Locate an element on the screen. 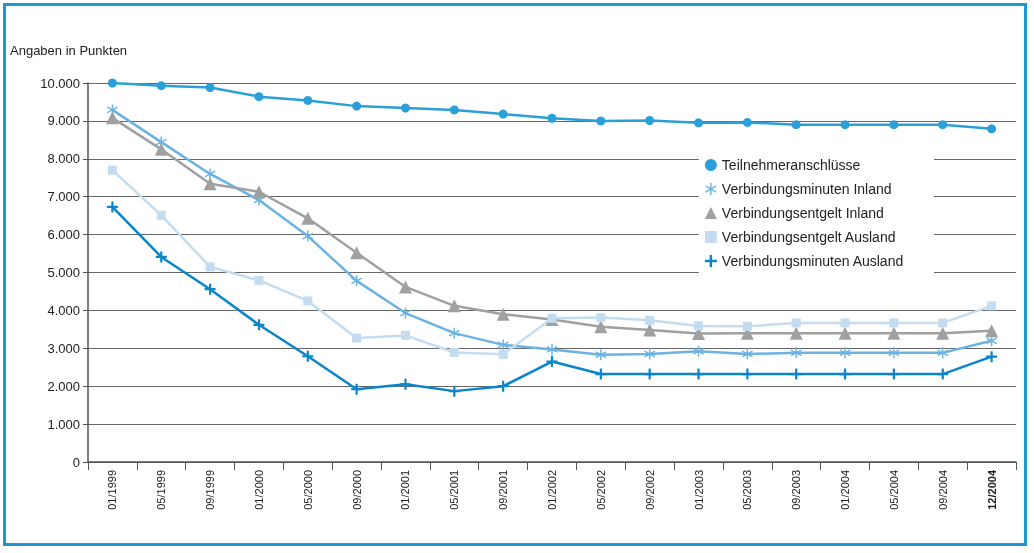  x-tick-label: 01/2000 is located at coordinates (258, 490).